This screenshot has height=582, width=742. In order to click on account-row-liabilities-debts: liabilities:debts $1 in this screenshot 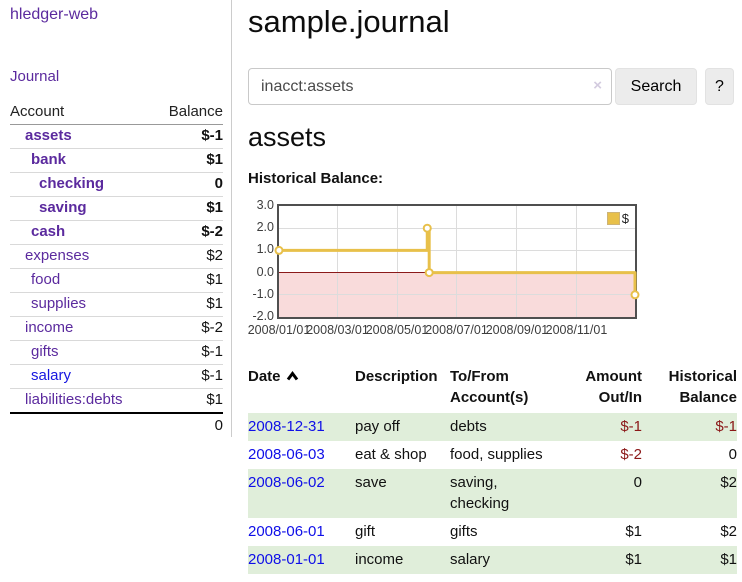, I will do `click(116, 401)`.